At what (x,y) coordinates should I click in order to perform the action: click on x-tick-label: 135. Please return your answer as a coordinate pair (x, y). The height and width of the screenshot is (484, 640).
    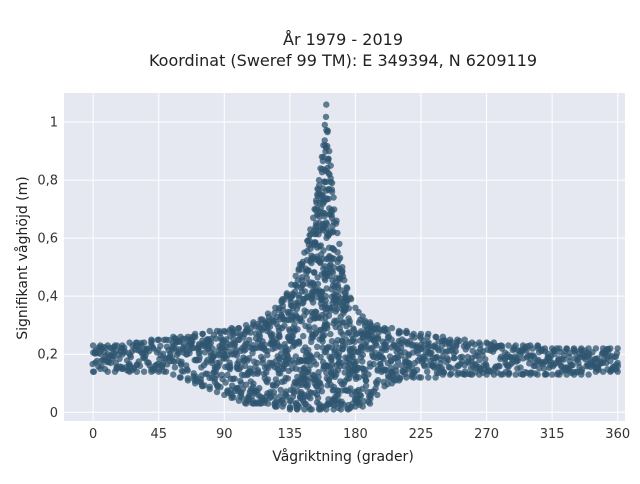
    Looking at the image, I should click on (289, 434).